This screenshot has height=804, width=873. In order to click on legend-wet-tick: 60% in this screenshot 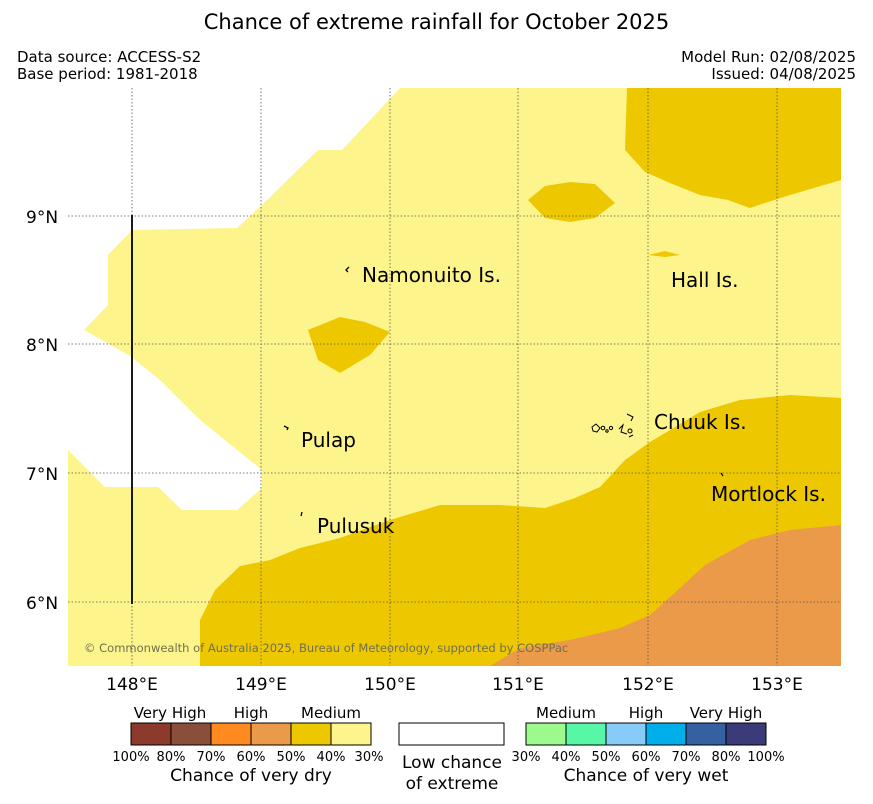, I will do `click(646, 757)`.